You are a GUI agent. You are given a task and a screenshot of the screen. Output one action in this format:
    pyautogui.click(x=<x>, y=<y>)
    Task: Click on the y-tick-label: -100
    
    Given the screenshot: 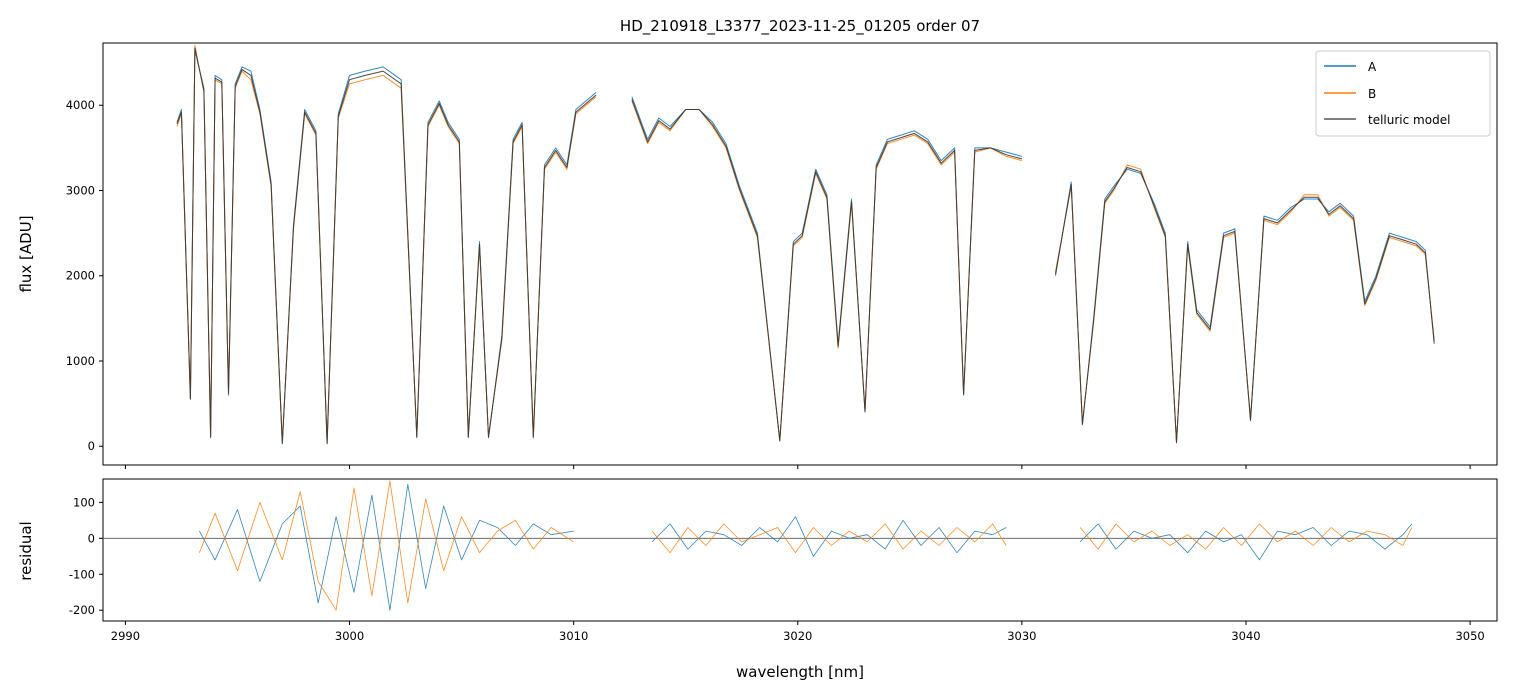 What is the action you would take?
    pyautogui.click(x=82, y=574)
    